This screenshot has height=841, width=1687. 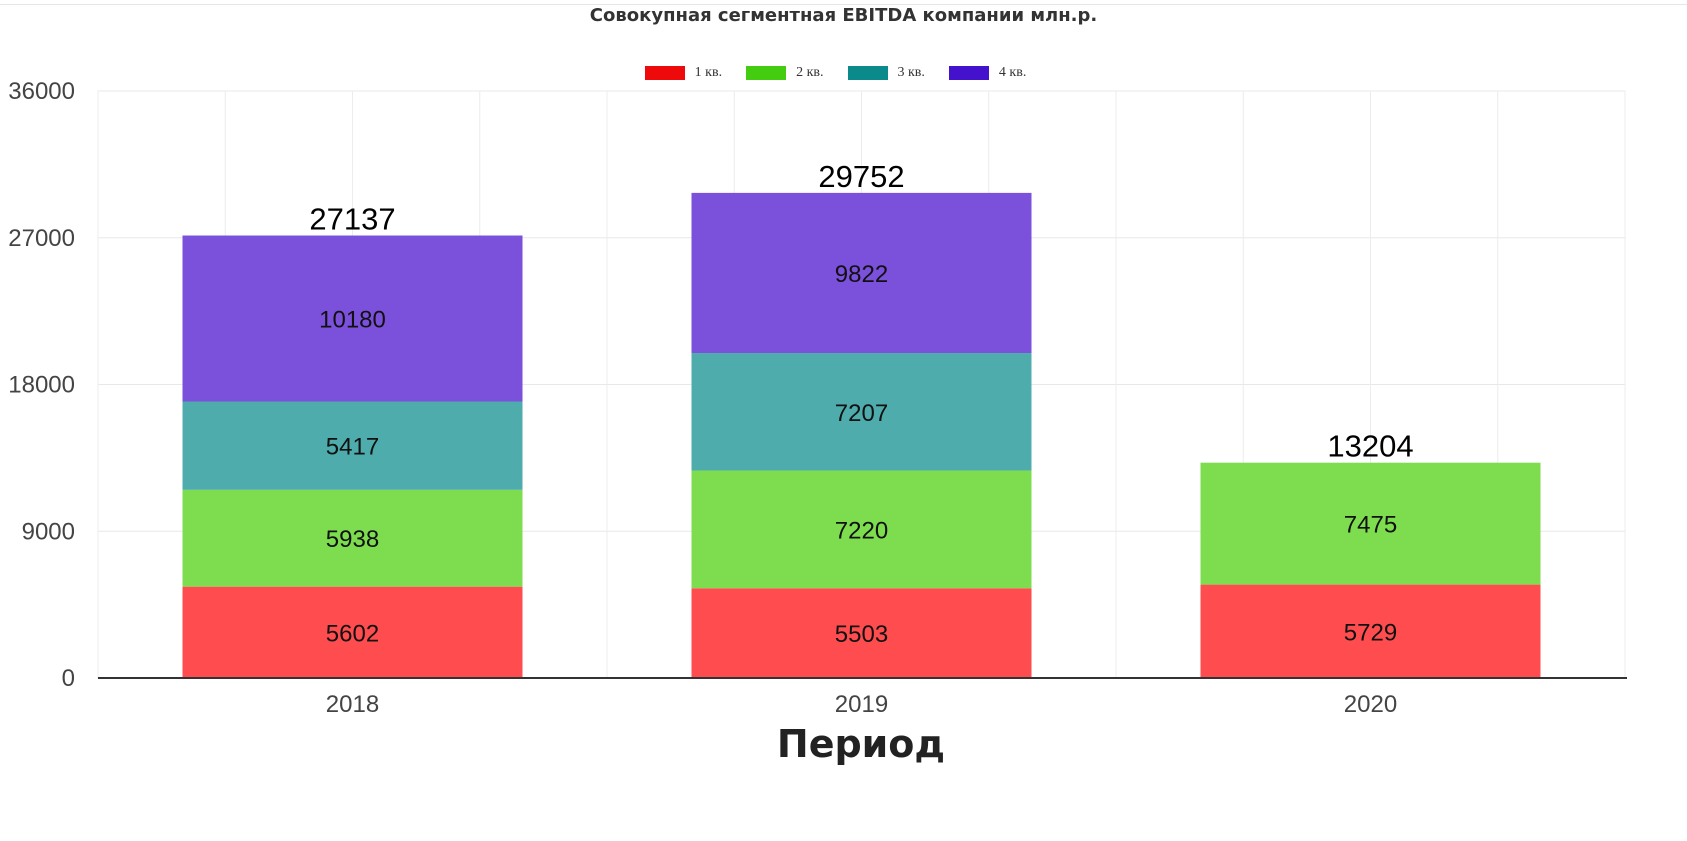 I want to click on x-tick-label: 2019, so click(x=861, y=704).